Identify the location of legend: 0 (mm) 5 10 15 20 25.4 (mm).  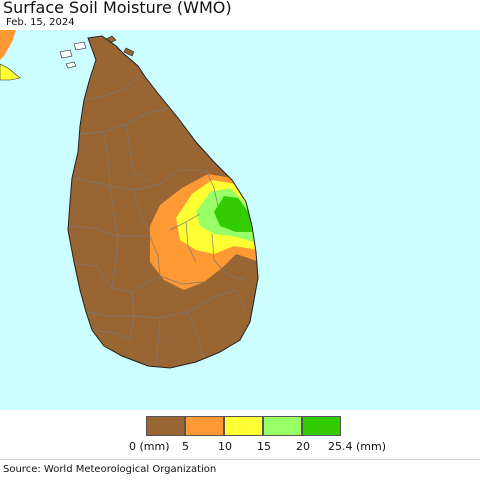
(240, 435).